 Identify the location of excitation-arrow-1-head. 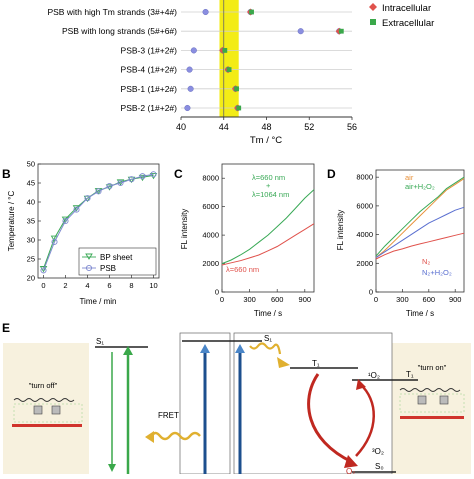
(205, 348).